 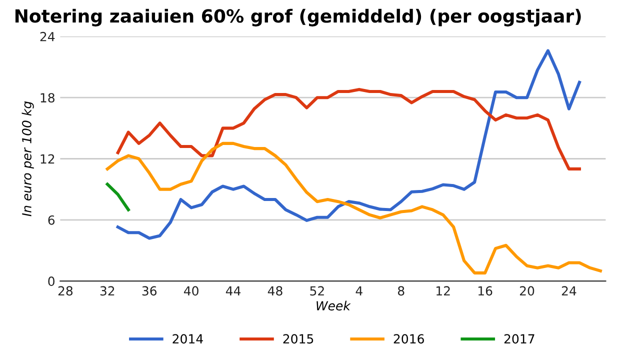 I want to click on y-tick-label: 6, so click(x=51, y=220).